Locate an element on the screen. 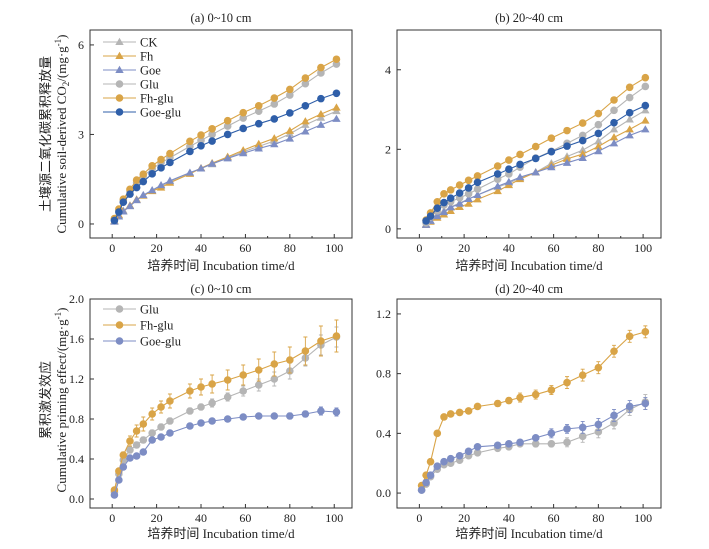  y-tick-label: 0.0 is located at coordinates (383, 493).